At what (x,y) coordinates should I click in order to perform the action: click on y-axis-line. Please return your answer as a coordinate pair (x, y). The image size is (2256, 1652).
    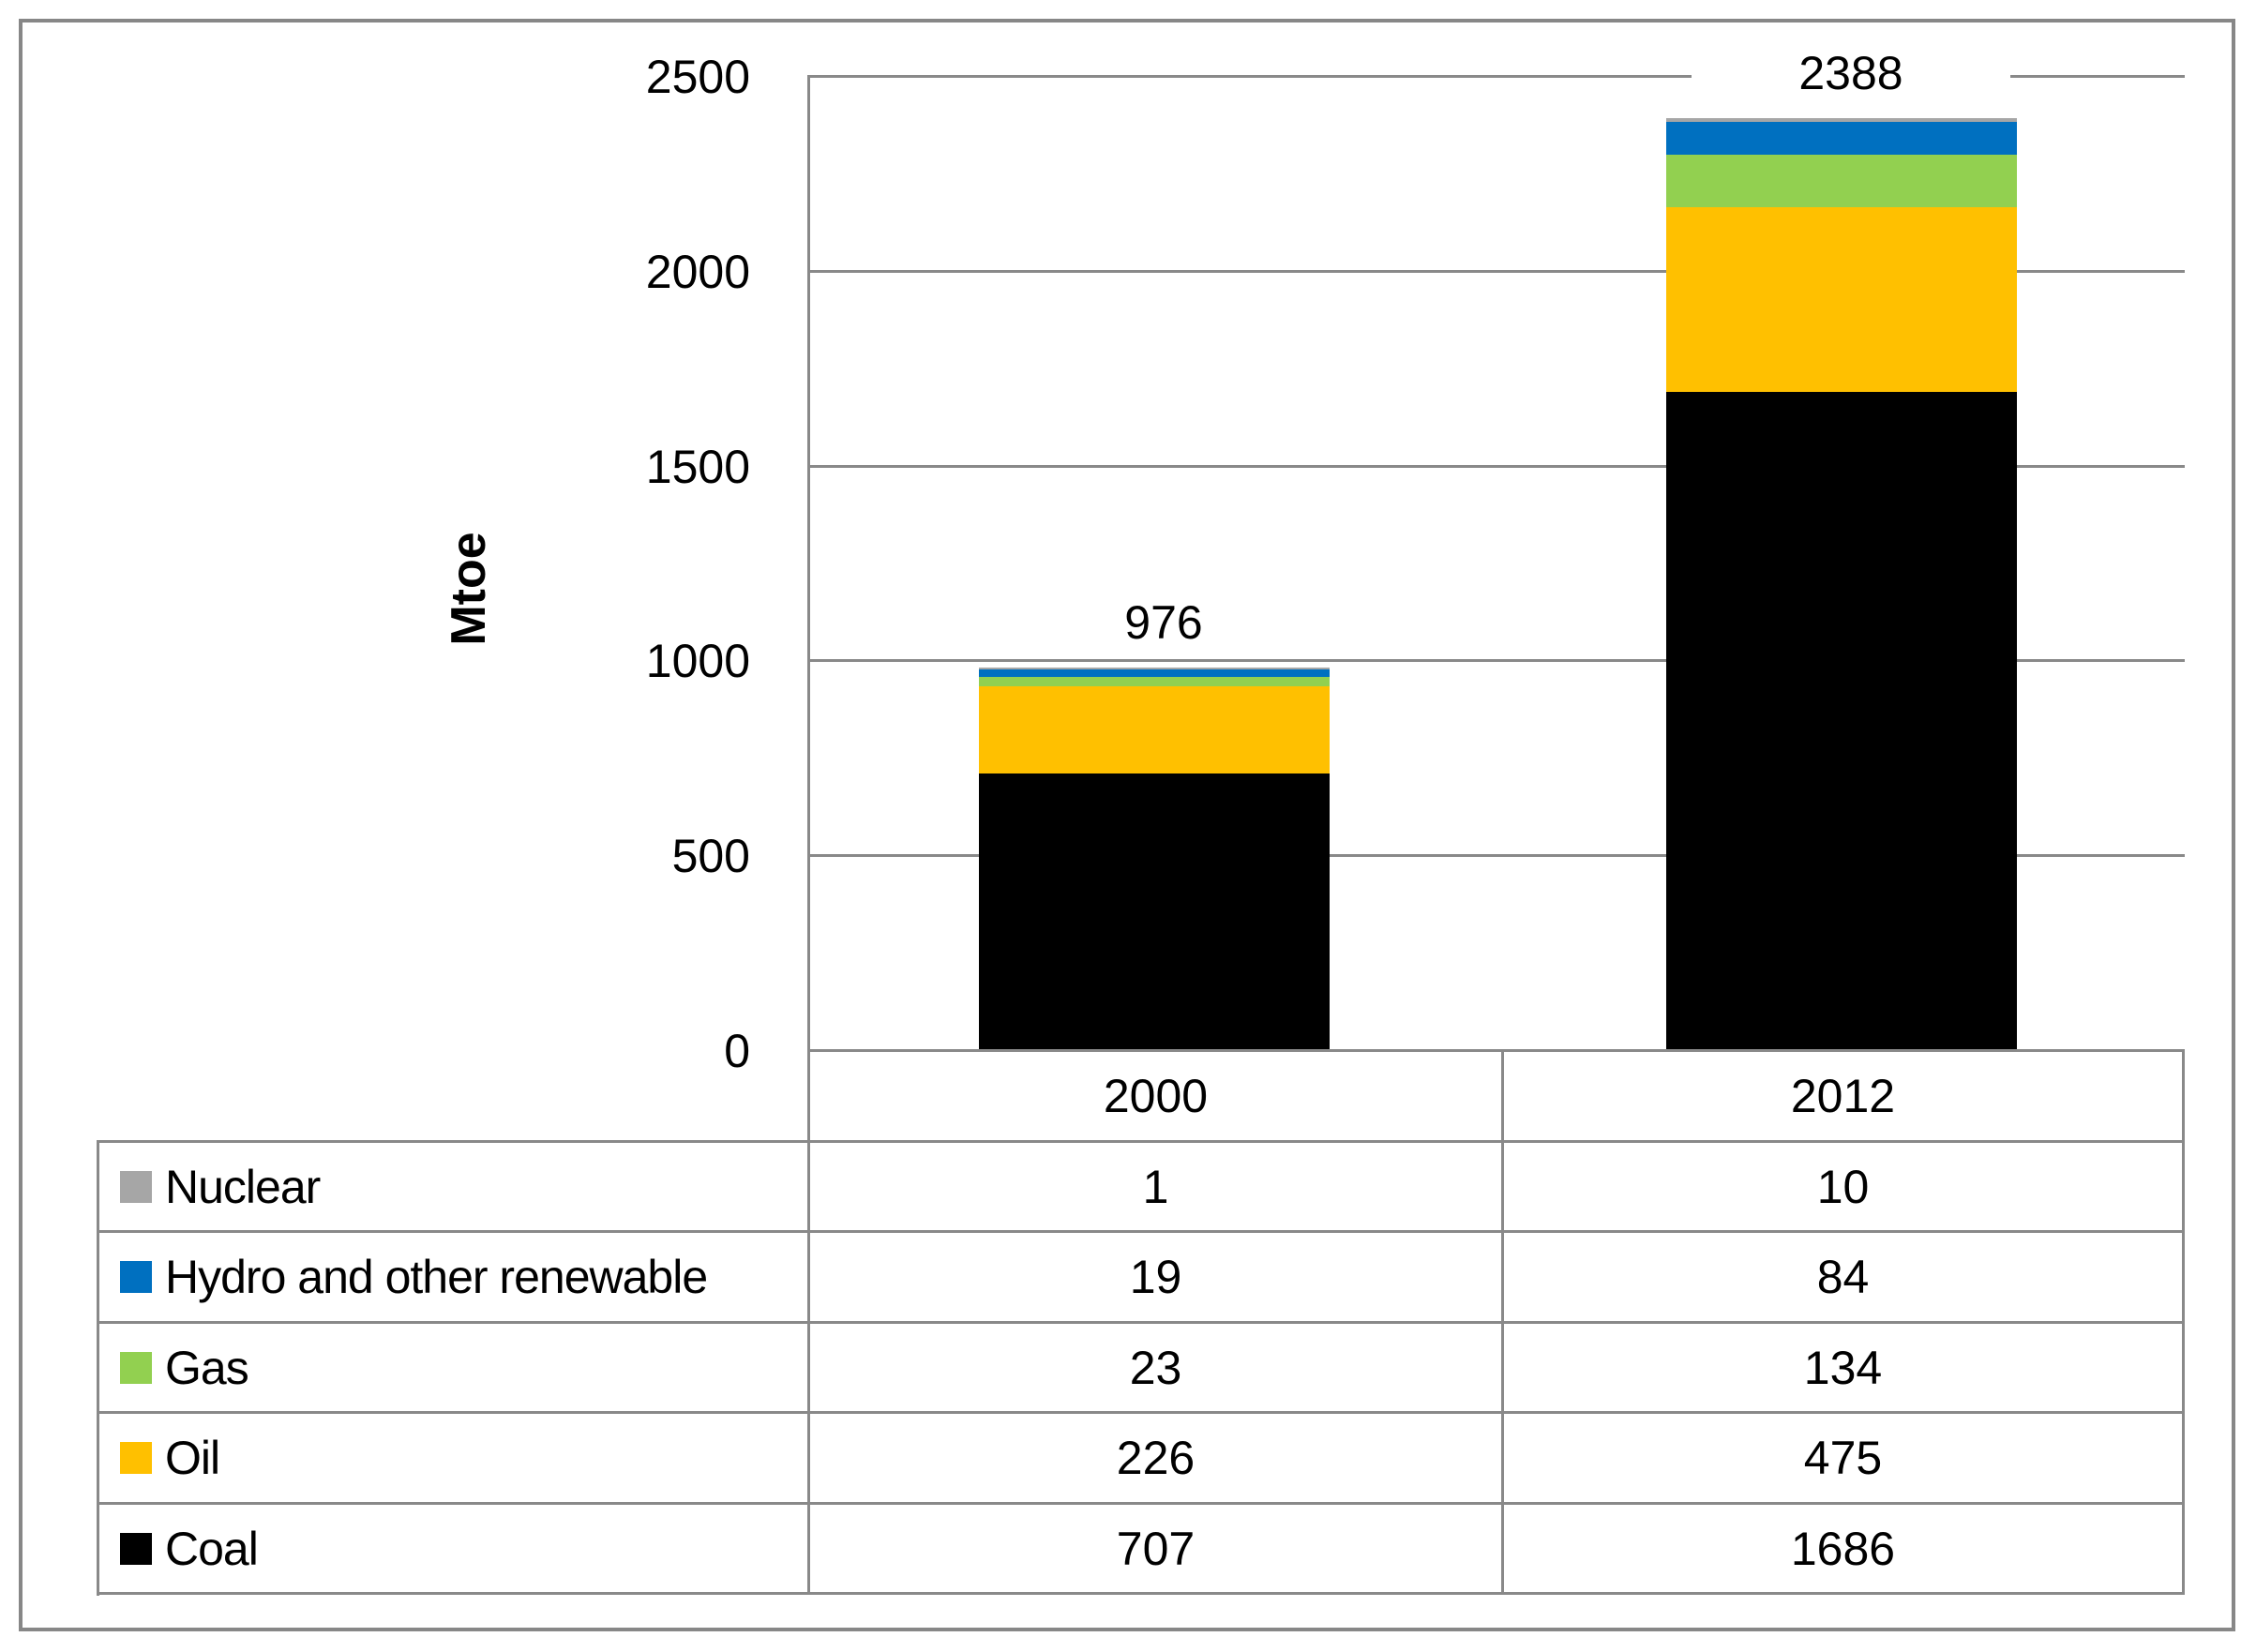
    Looking at the image, I should click on (808, 835).